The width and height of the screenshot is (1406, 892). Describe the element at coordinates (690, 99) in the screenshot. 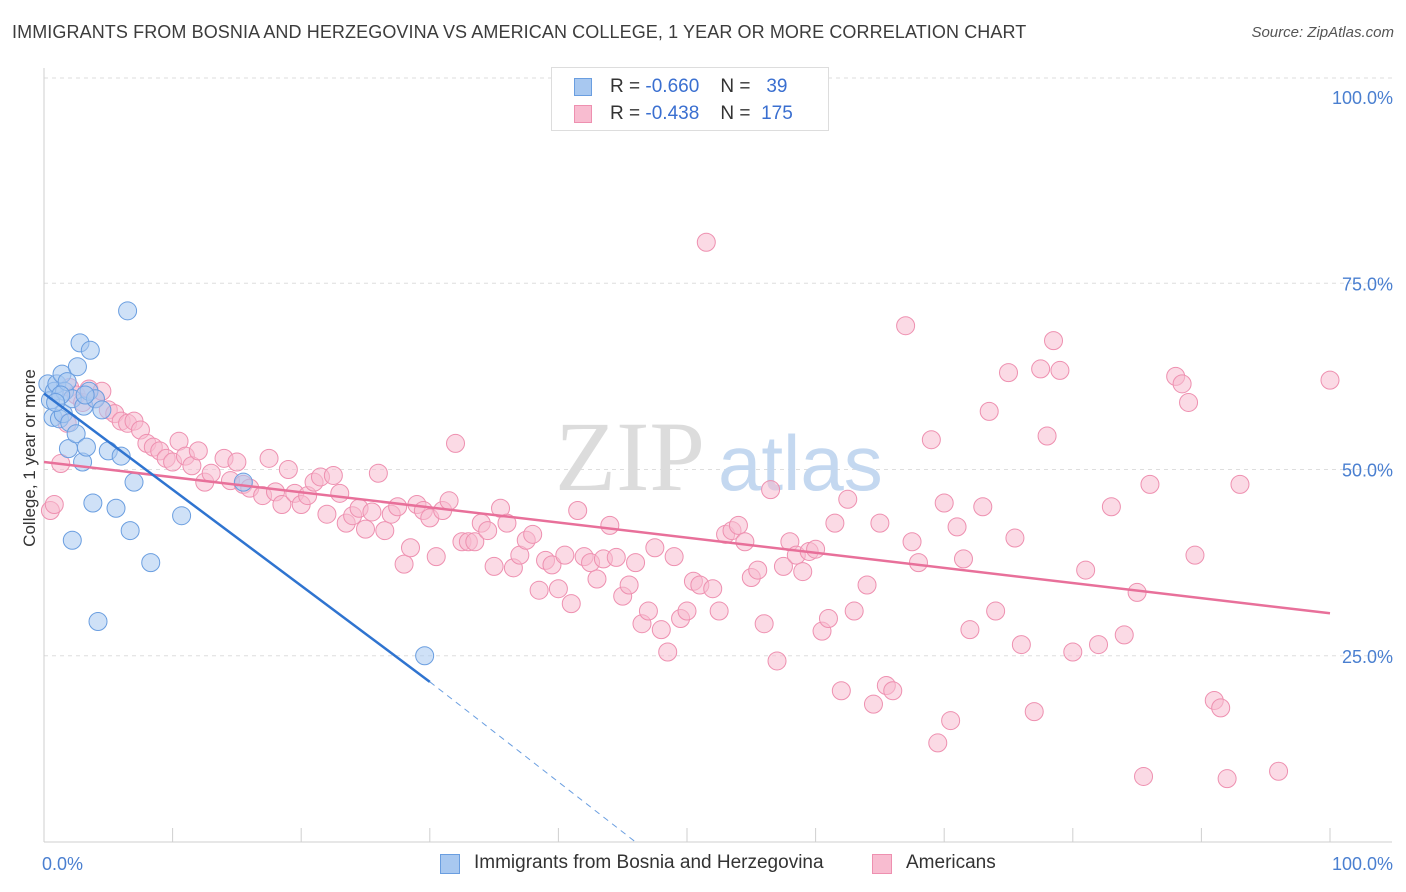

I see `correlation-legend: R = -0.660 N = 39 R = -0.438 N = 175` at that location.